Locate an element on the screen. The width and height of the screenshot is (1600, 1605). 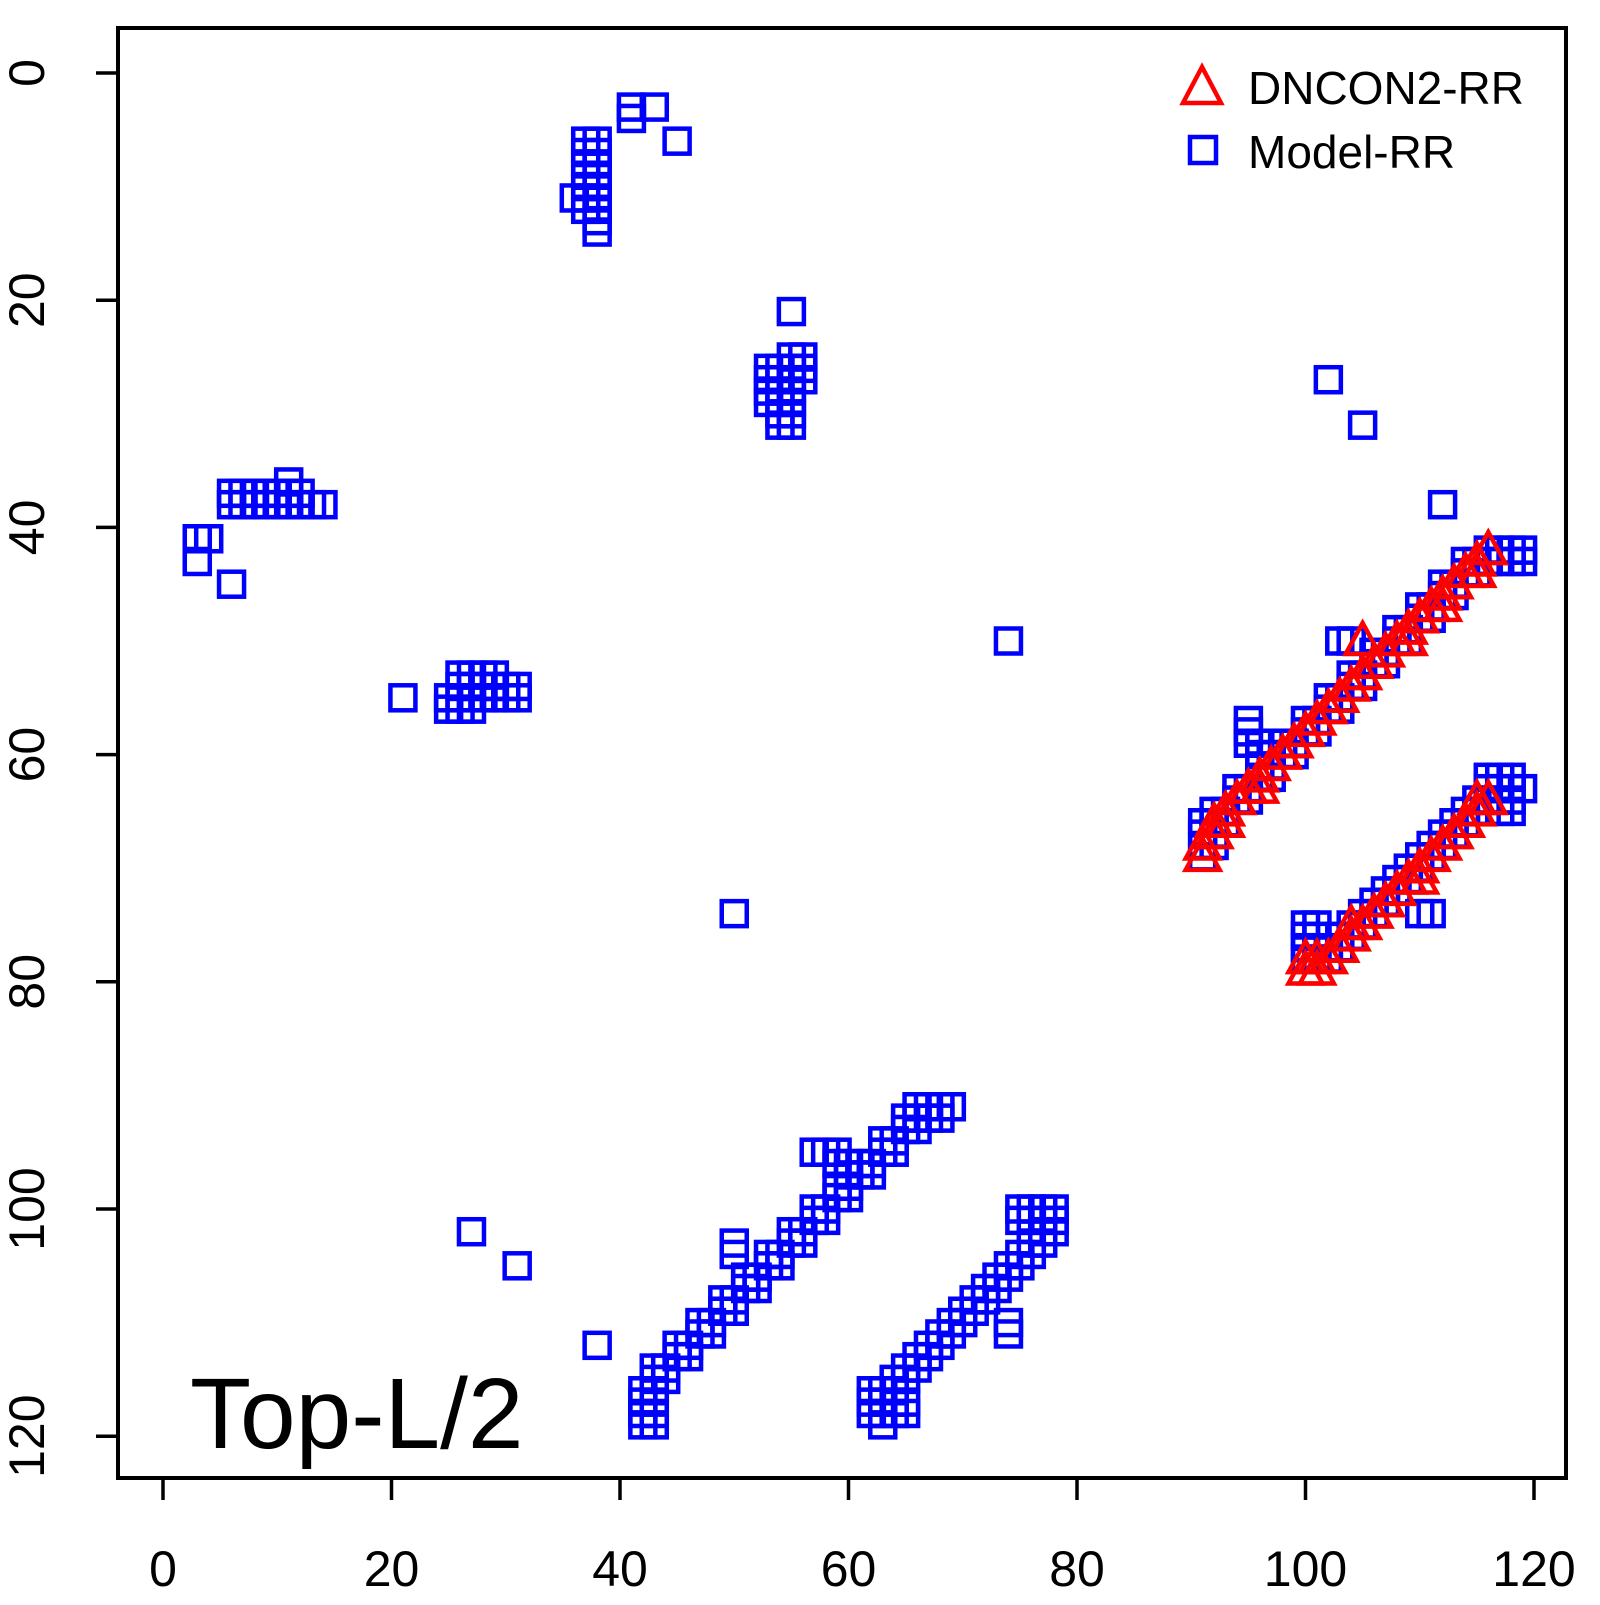
y-tick-label: 40 is located at coordinates (27, 528).